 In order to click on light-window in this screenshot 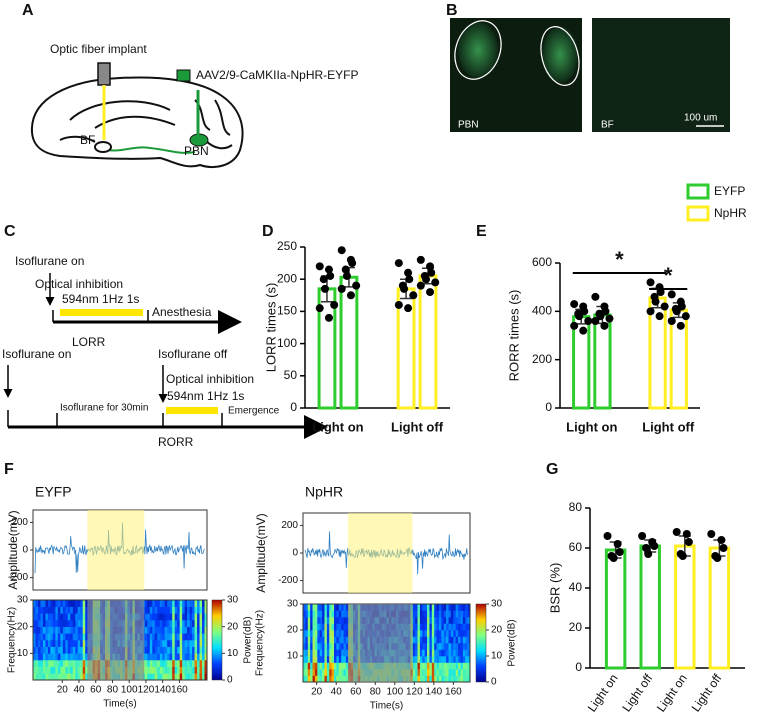, I will do `click(380, 643)`.